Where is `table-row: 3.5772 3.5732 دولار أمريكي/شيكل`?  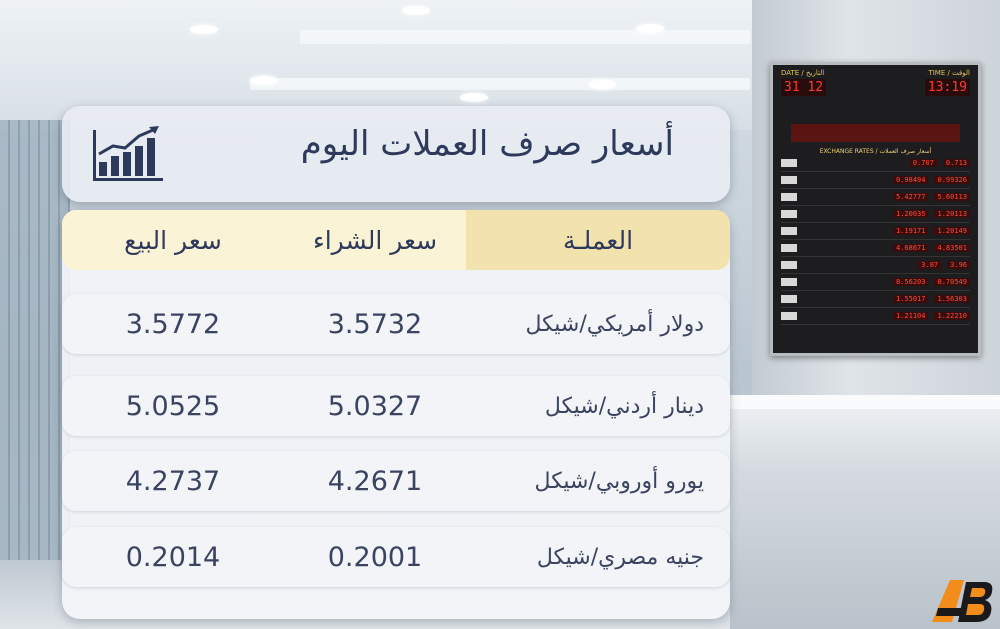 table-row: 3.5772 3.5732 دولار أمريكي/شيكل is located at coordinates (396, 324).